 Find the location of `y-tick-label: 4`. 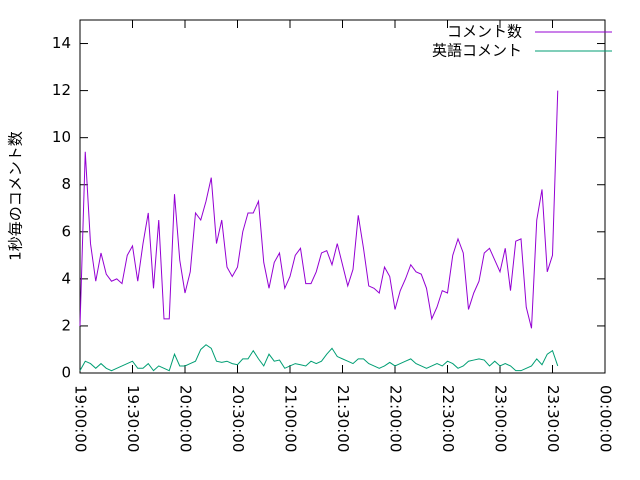

y-tick-label: 4 is located at coordinates (66, 278).